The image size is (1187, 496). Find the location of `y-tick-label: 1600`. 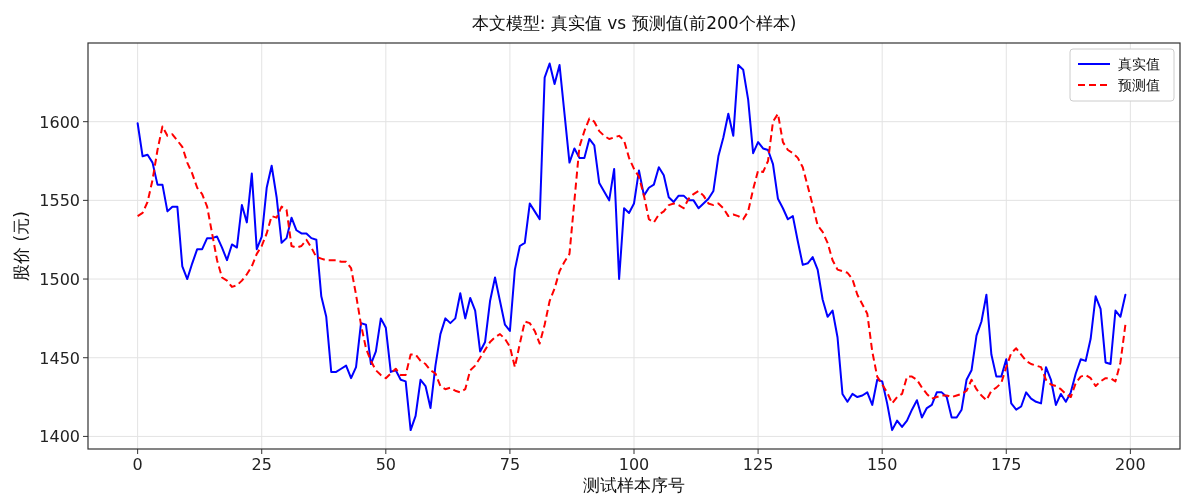

y-tick-label: 1600 is located at coordinates (59, 122).